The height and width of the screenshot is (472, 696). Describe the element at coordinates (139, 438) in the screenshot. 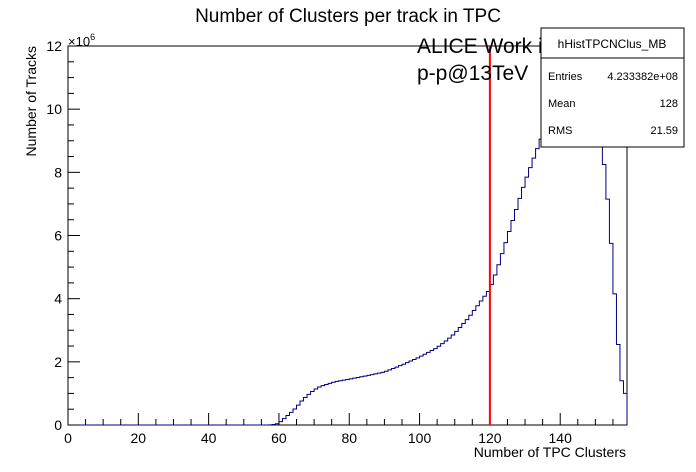

I see `x-tick-label: 20` at that location.